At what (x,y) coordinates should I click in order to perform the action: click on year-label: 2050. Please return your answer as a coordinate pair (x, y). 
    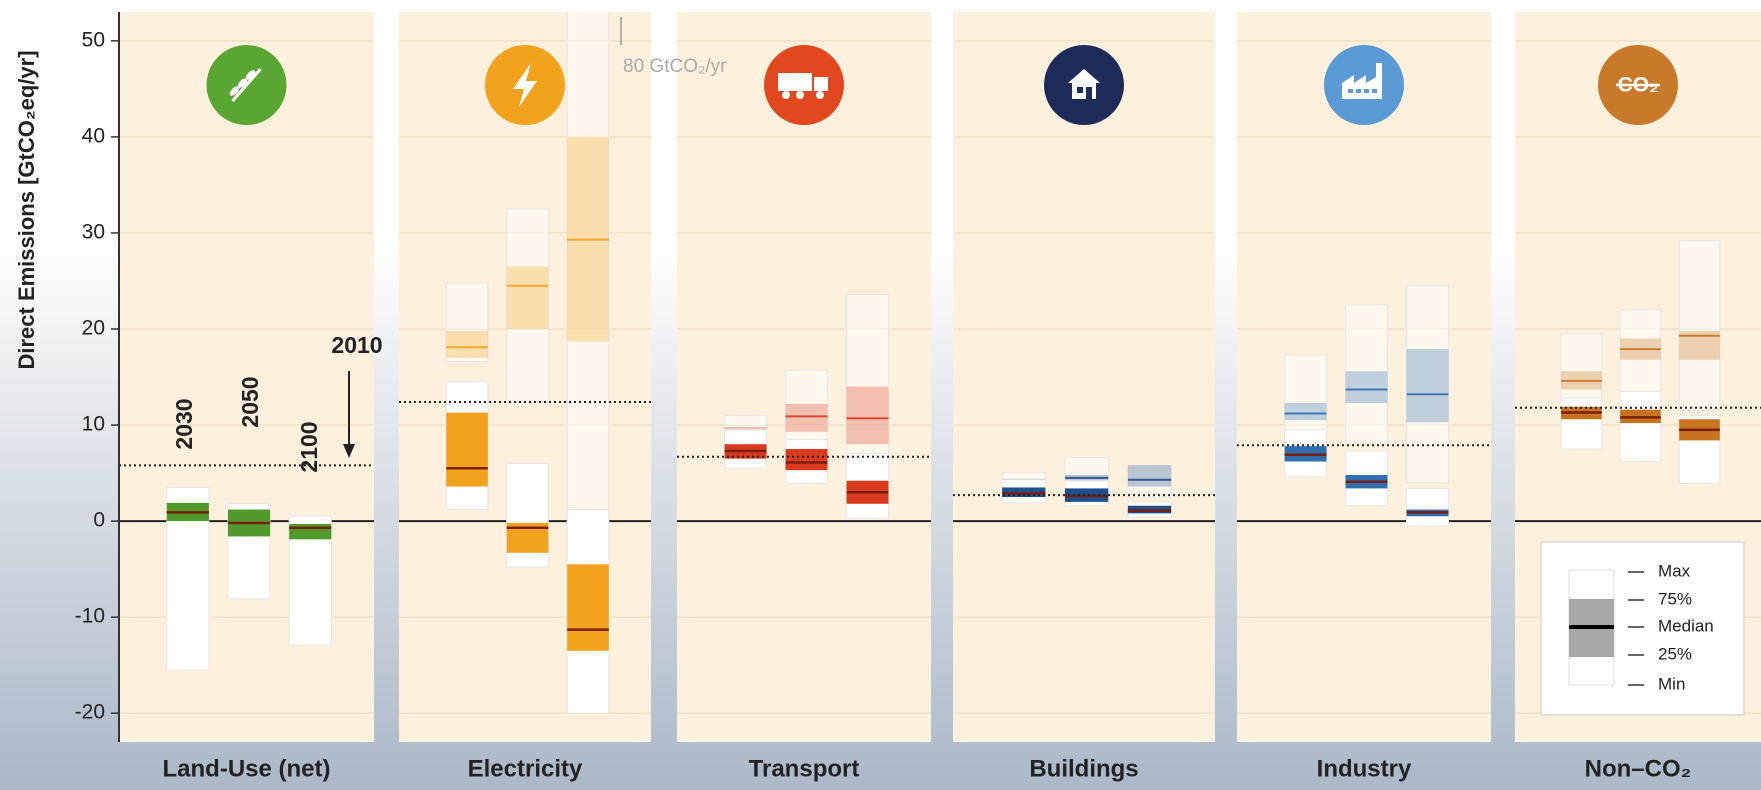
    Looking at the image, I should click on (250, 401).